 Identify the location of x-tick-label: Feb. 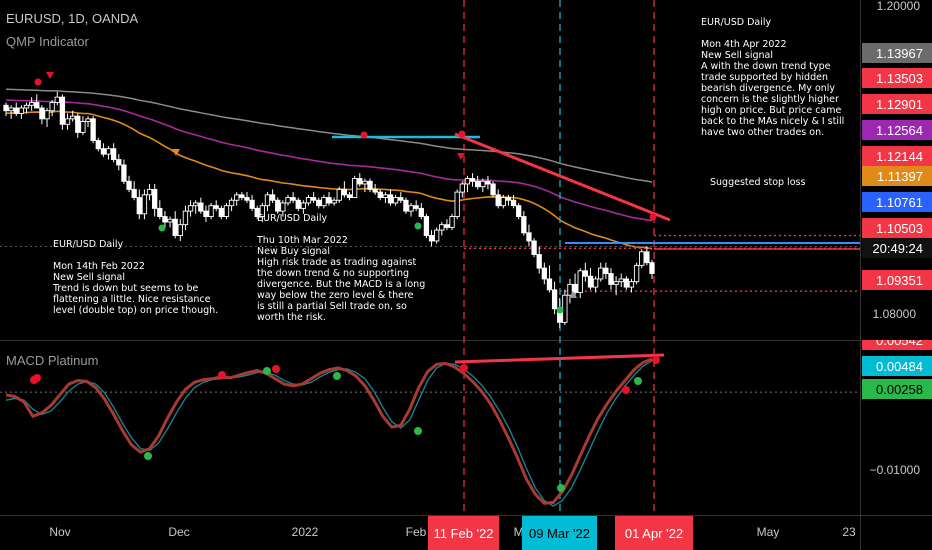
(416, 532).